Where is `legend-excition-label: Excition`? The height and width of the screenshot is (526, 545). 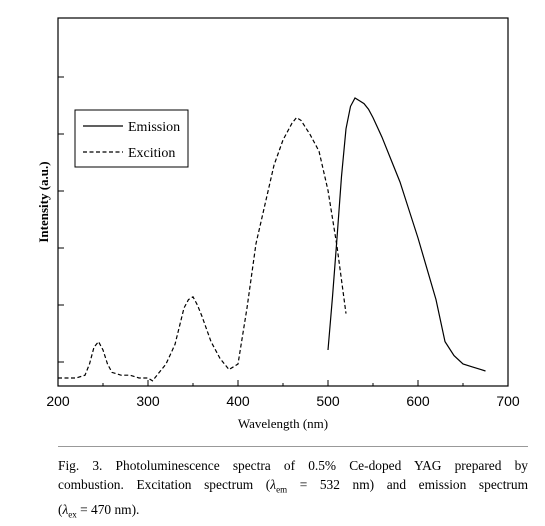
legend-excition-label: Excition is located at coordinates (151, 153).